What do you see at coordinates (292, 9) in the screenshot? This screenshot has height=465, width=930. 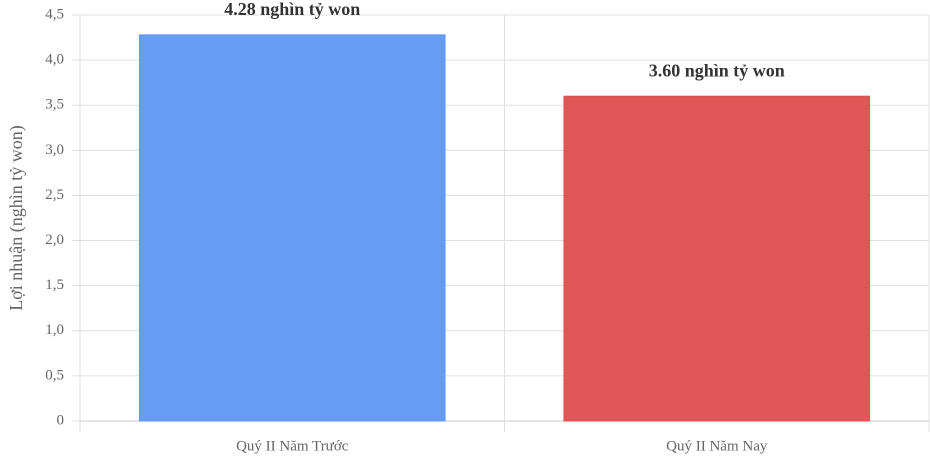 I see `data-label: 4.28 nghìn tỷ won` at bounding box center [292, 9].